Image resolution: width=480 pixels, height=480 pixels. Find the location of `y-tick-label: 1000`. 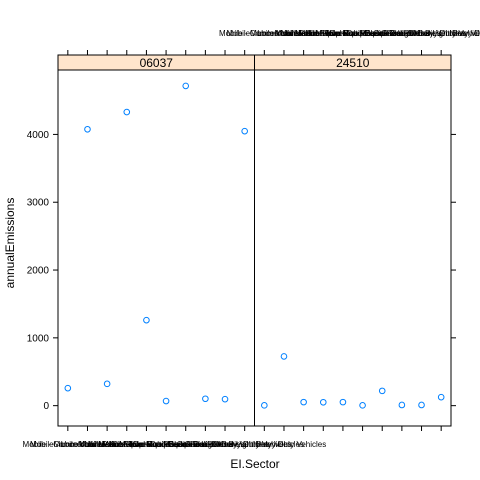

y-tick-label: 1000 is located at coordinates (38, 338).